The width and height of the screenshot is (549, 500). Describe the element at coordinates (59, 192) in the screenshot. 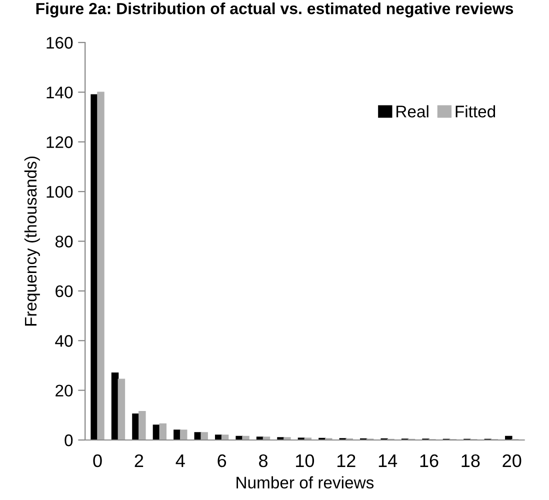

I see `y-tick-label: 100` at that location.